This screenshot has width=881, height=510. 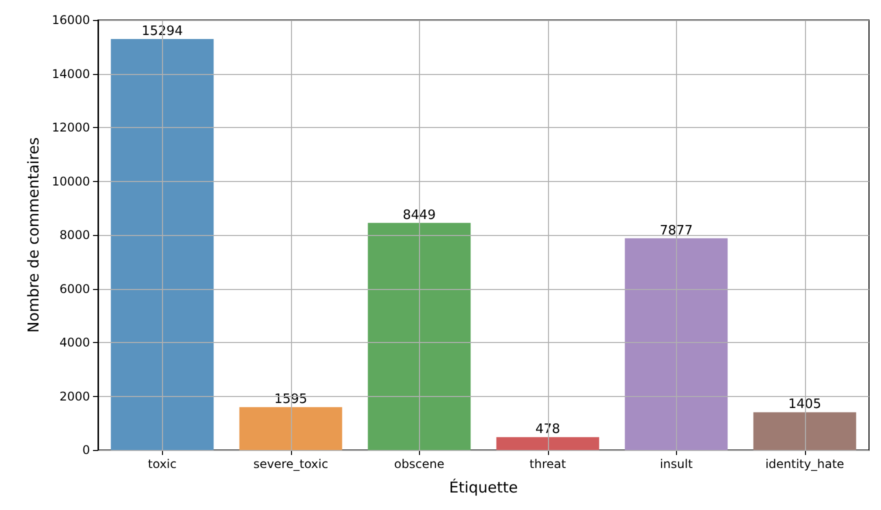 I want to click on y-tick-label: 4000, so click(x=74, y=343).